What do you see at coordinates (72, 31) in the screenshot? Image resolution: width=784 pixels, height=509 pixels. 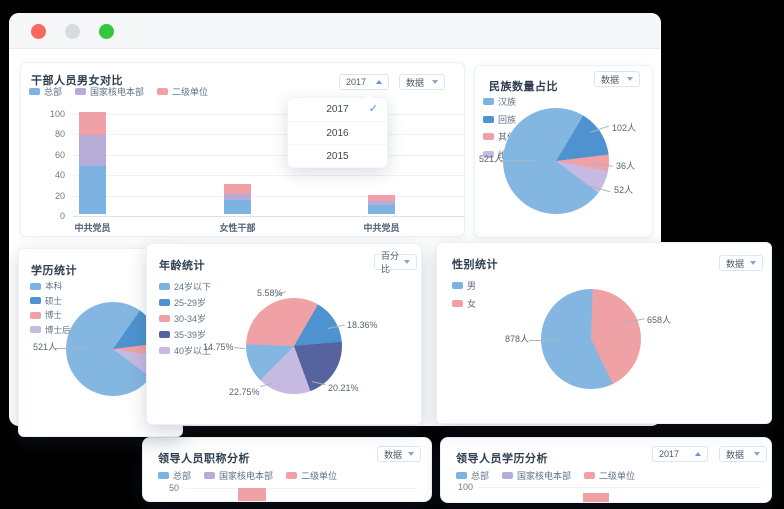 I see `minimize-button` at bounding box center [72, 31].